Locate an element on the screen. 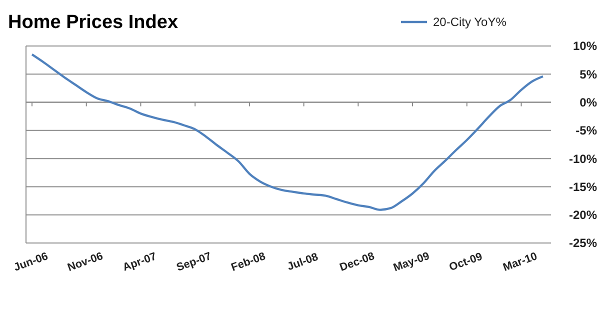  x-tick-label: Feb-08 is located at coordinates (249, 262).